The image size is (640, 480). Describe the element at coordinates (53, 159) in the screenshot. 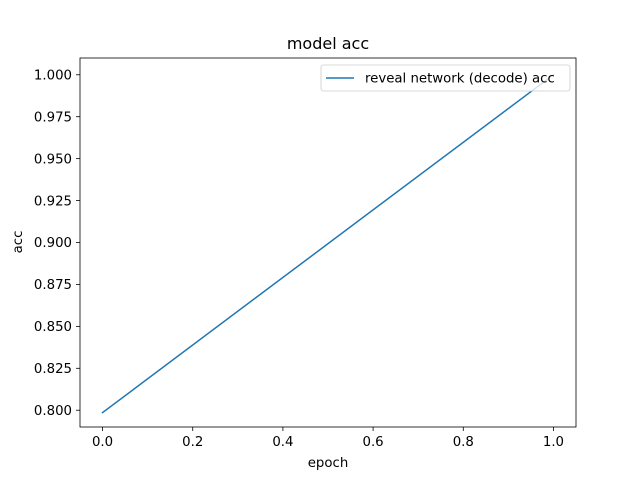

I see `y-tick-label: 0.950` at that location.